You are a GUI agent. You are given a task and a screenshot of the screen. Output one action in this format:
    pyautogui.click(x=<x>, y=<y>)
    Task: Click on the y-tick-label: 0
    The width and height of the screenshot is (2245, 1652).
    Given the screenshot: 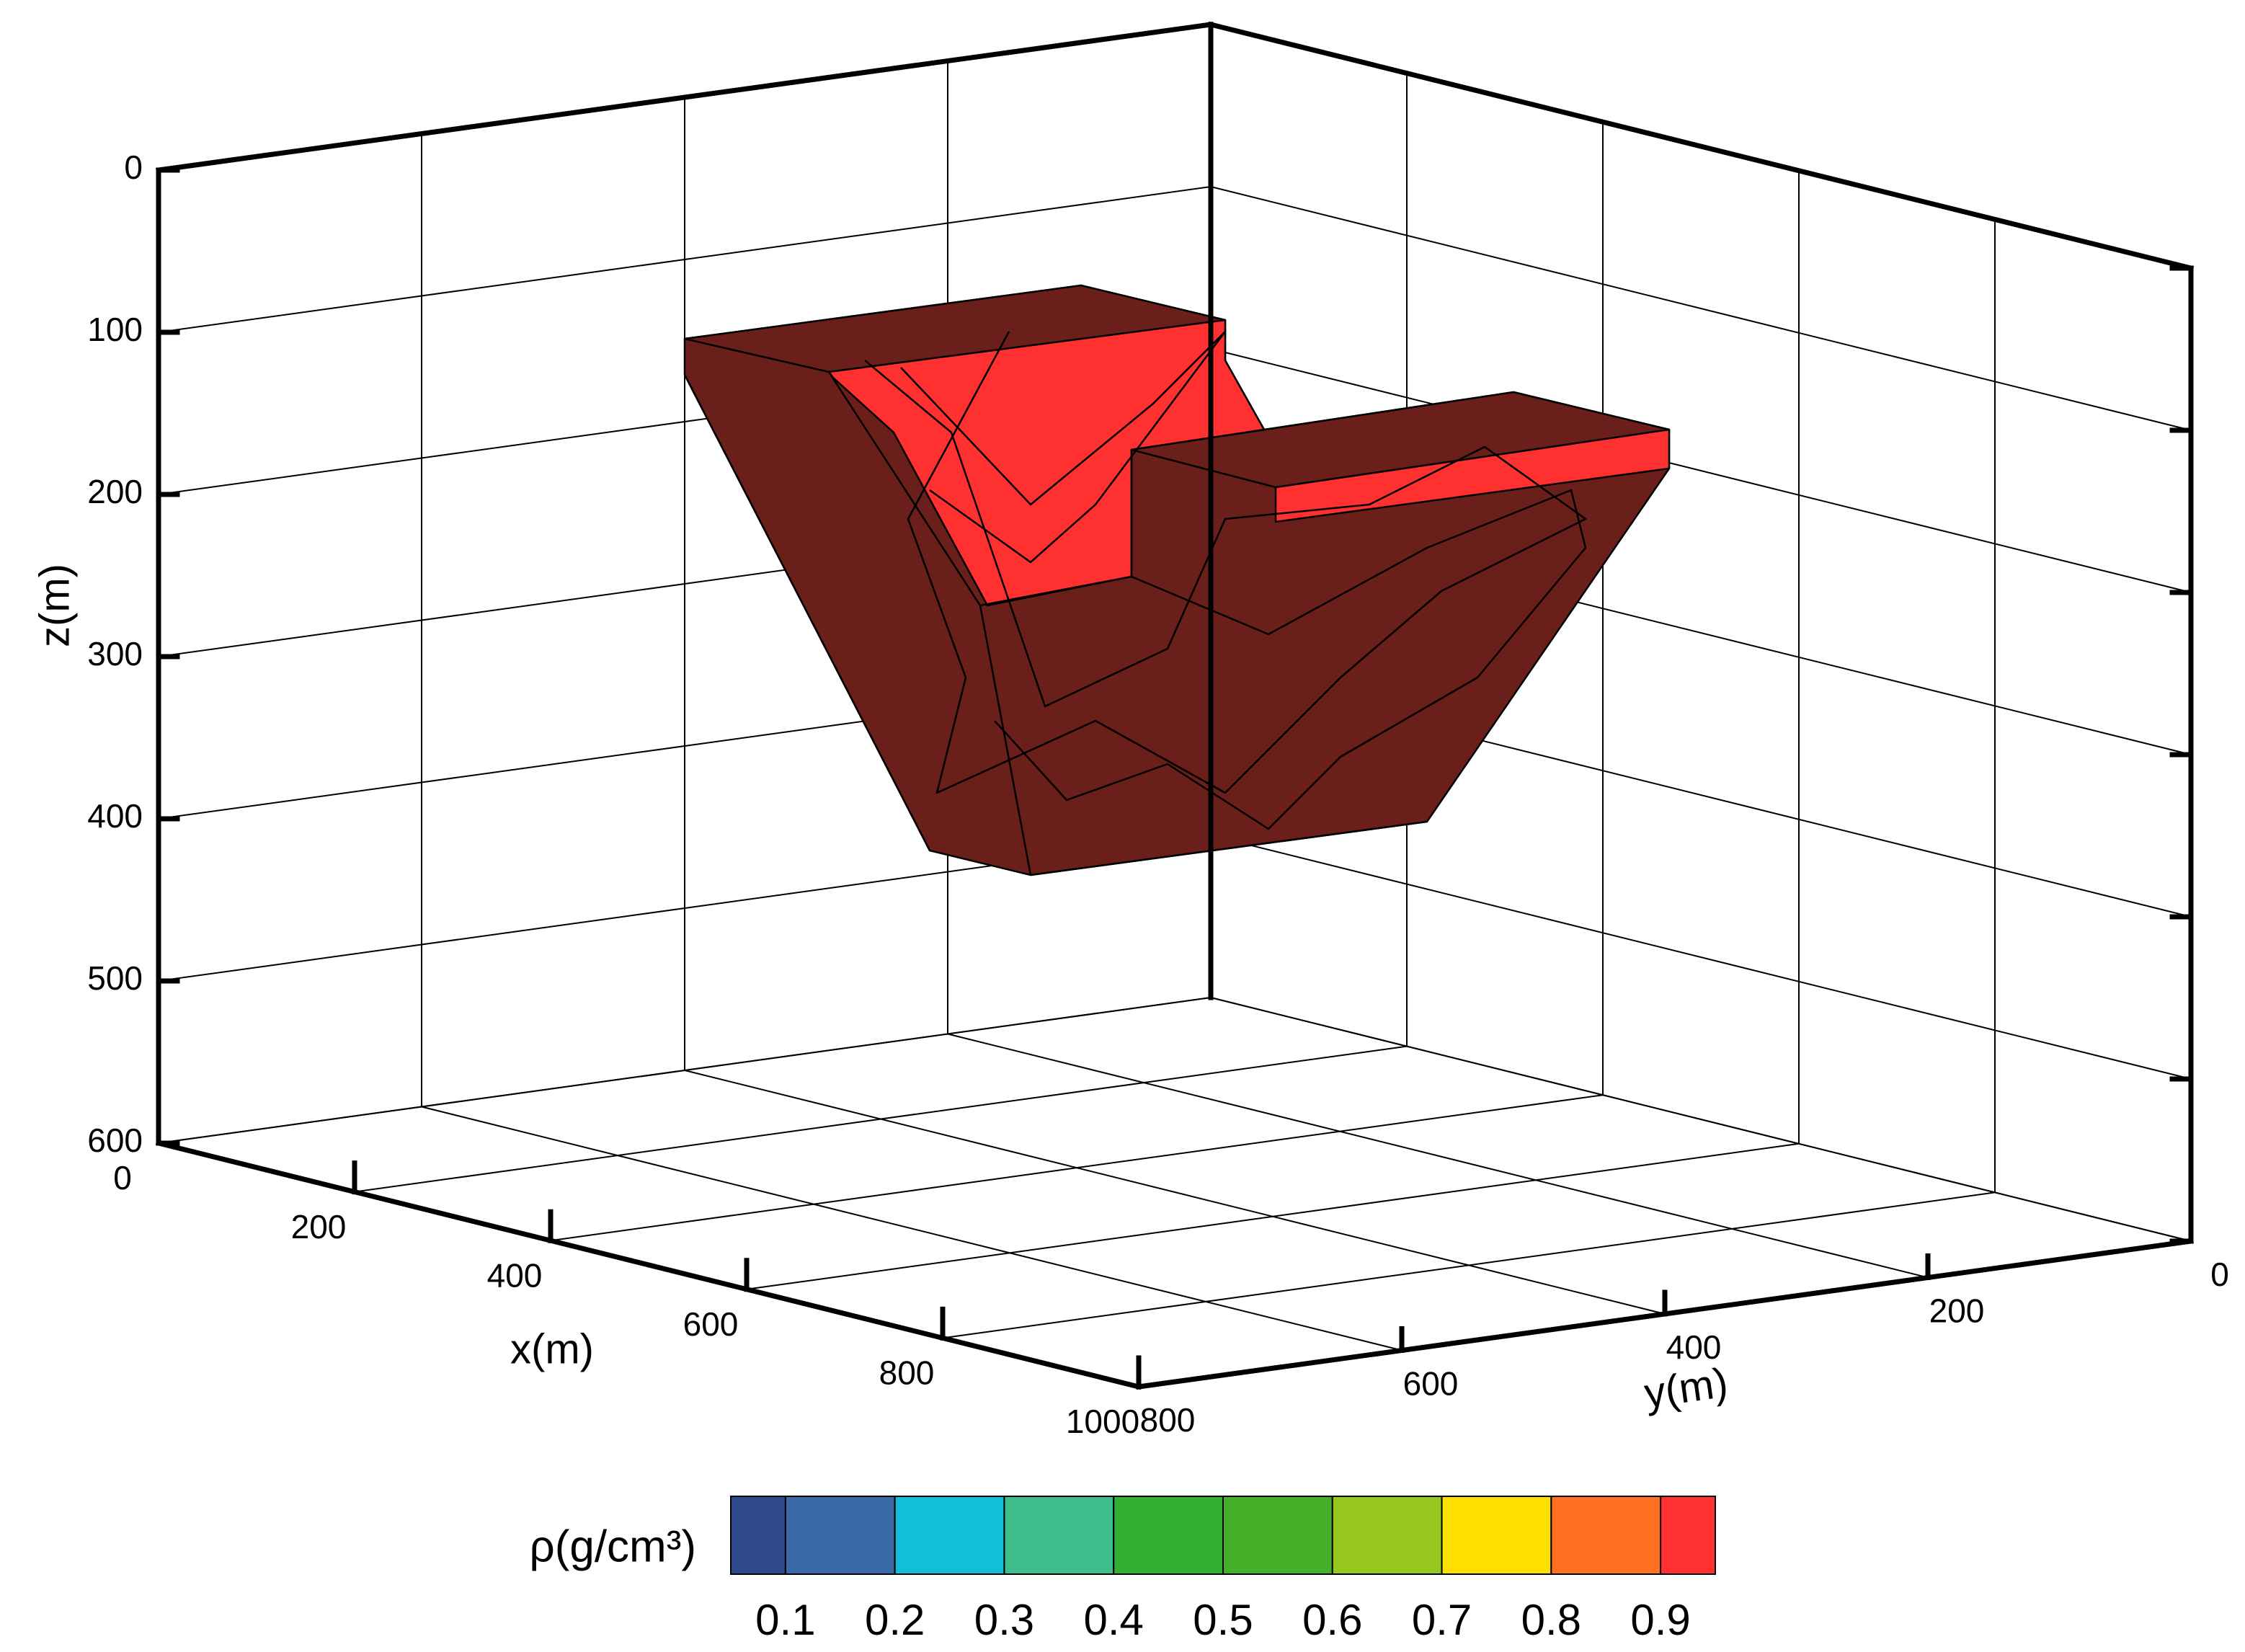 What is the action you would take?
    pyautogui.click(x=2219, y=1274)
    